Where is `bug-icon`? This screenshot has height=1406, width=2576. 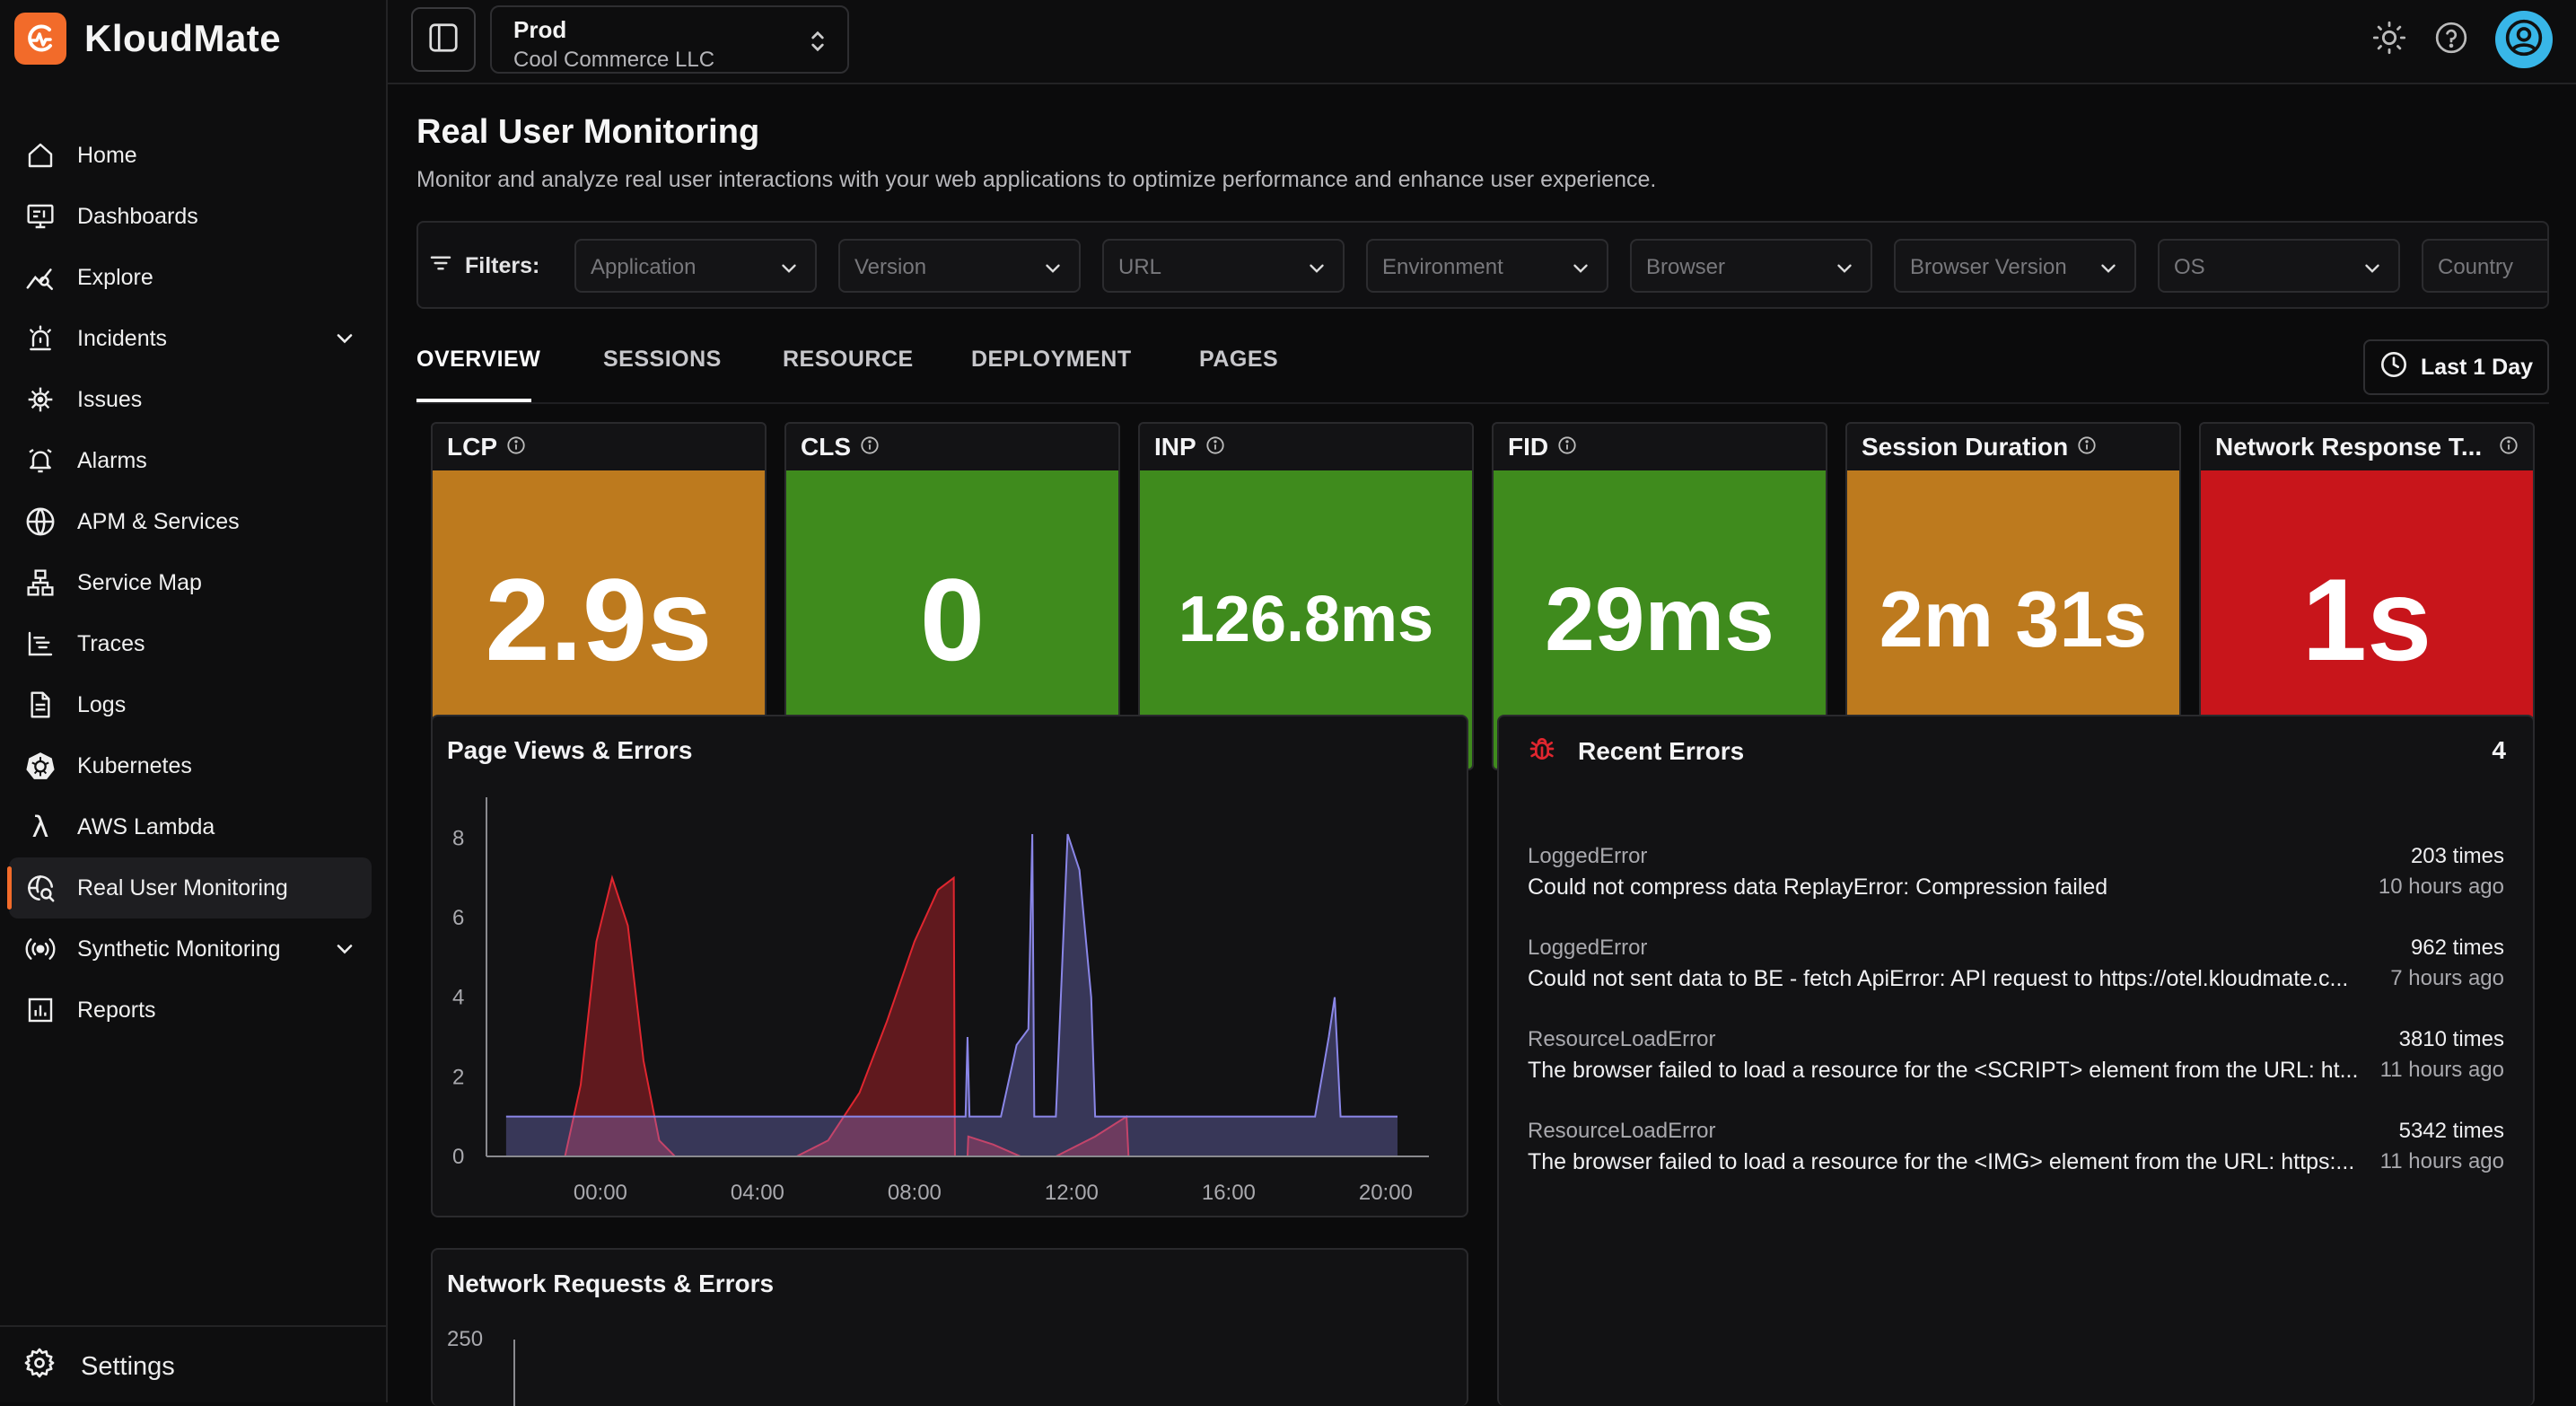
bug-icon is located at coordinates (1542, 751).